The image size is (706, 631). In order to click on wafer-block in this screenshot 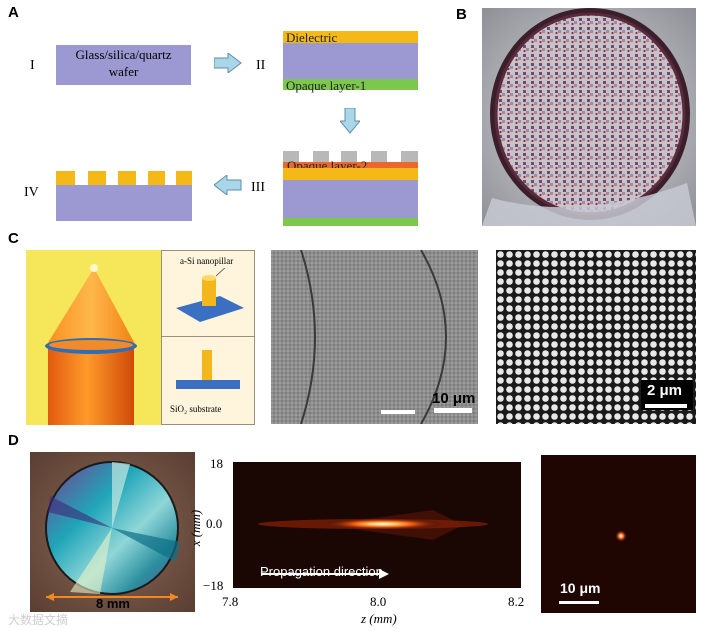, I will do `click(123, 65)`.